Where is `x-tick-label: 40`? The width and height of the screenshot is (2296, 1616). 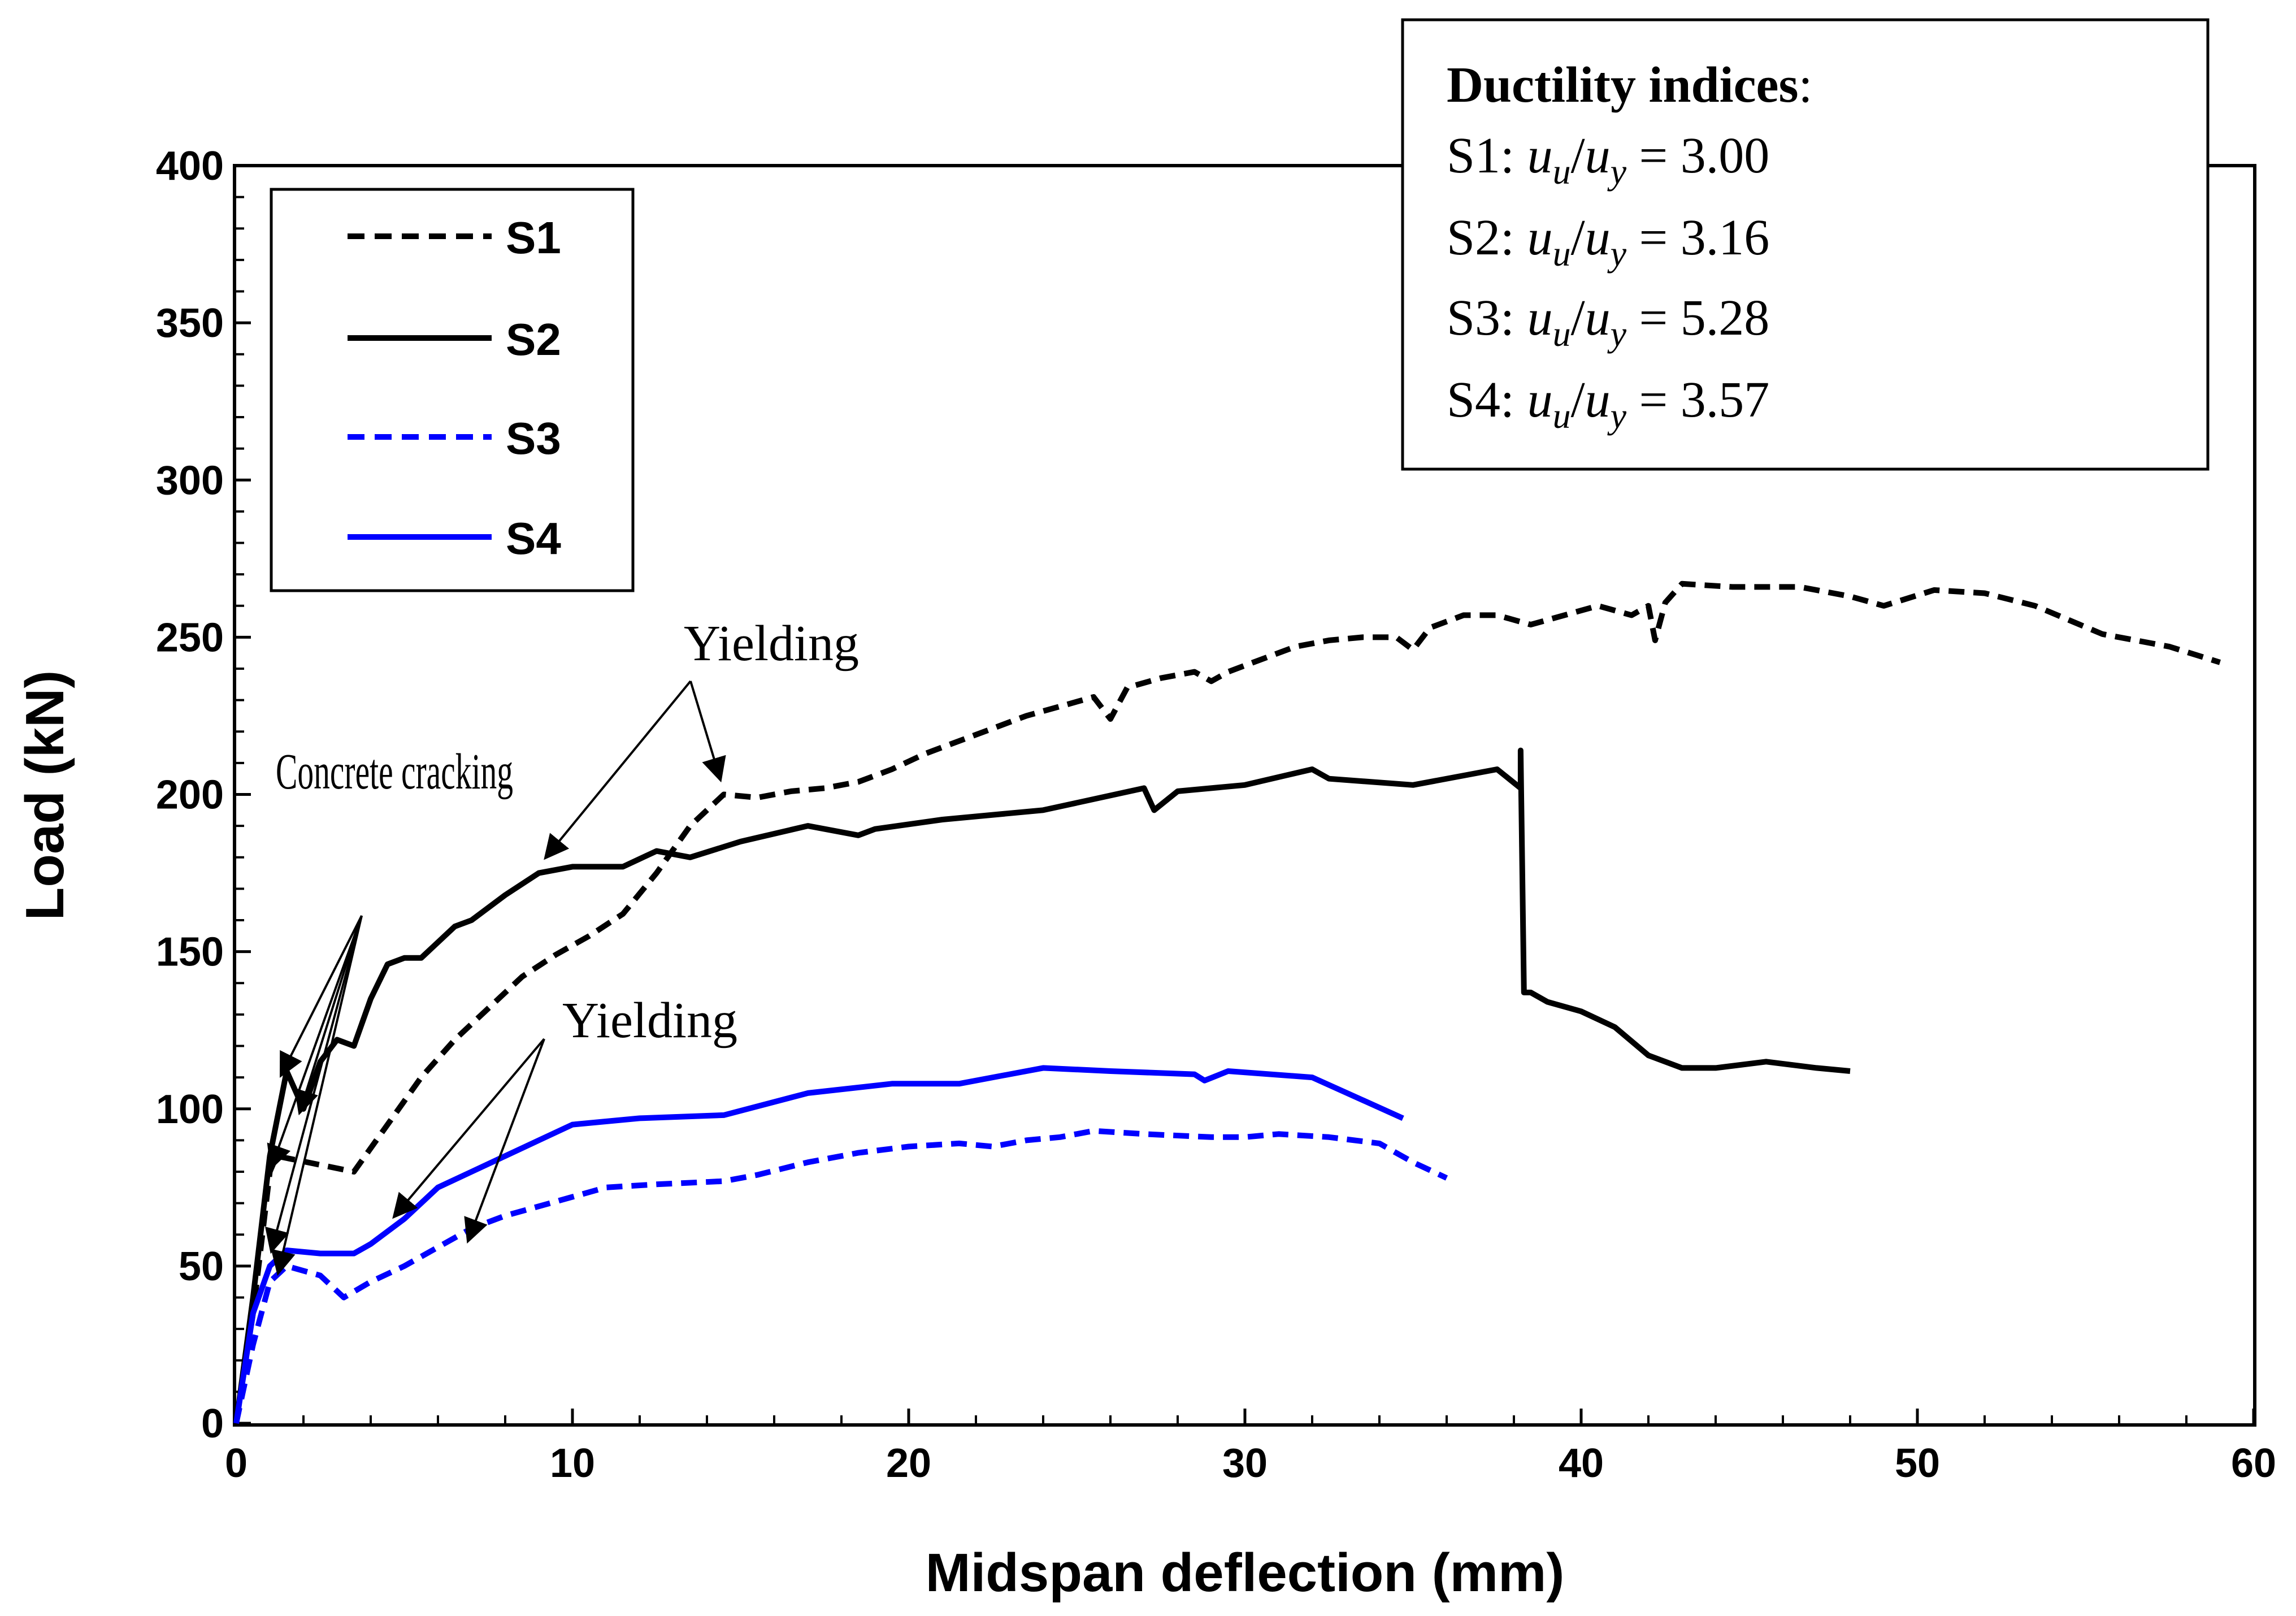 x-tick-label: 40 is located at coordinates (1581, 1463).